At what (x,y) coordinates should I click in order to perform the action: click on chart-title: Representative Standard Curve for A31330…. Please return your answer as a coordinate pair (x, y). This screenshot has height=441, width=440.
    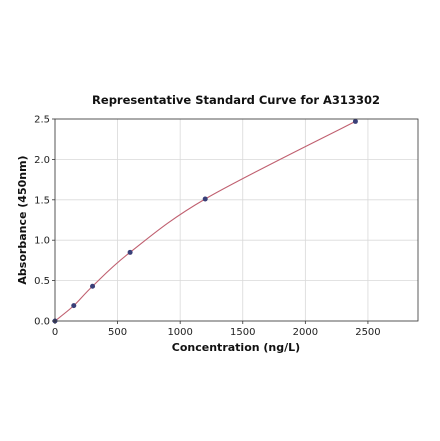
    Looking at the image, I should click on (236, 100).